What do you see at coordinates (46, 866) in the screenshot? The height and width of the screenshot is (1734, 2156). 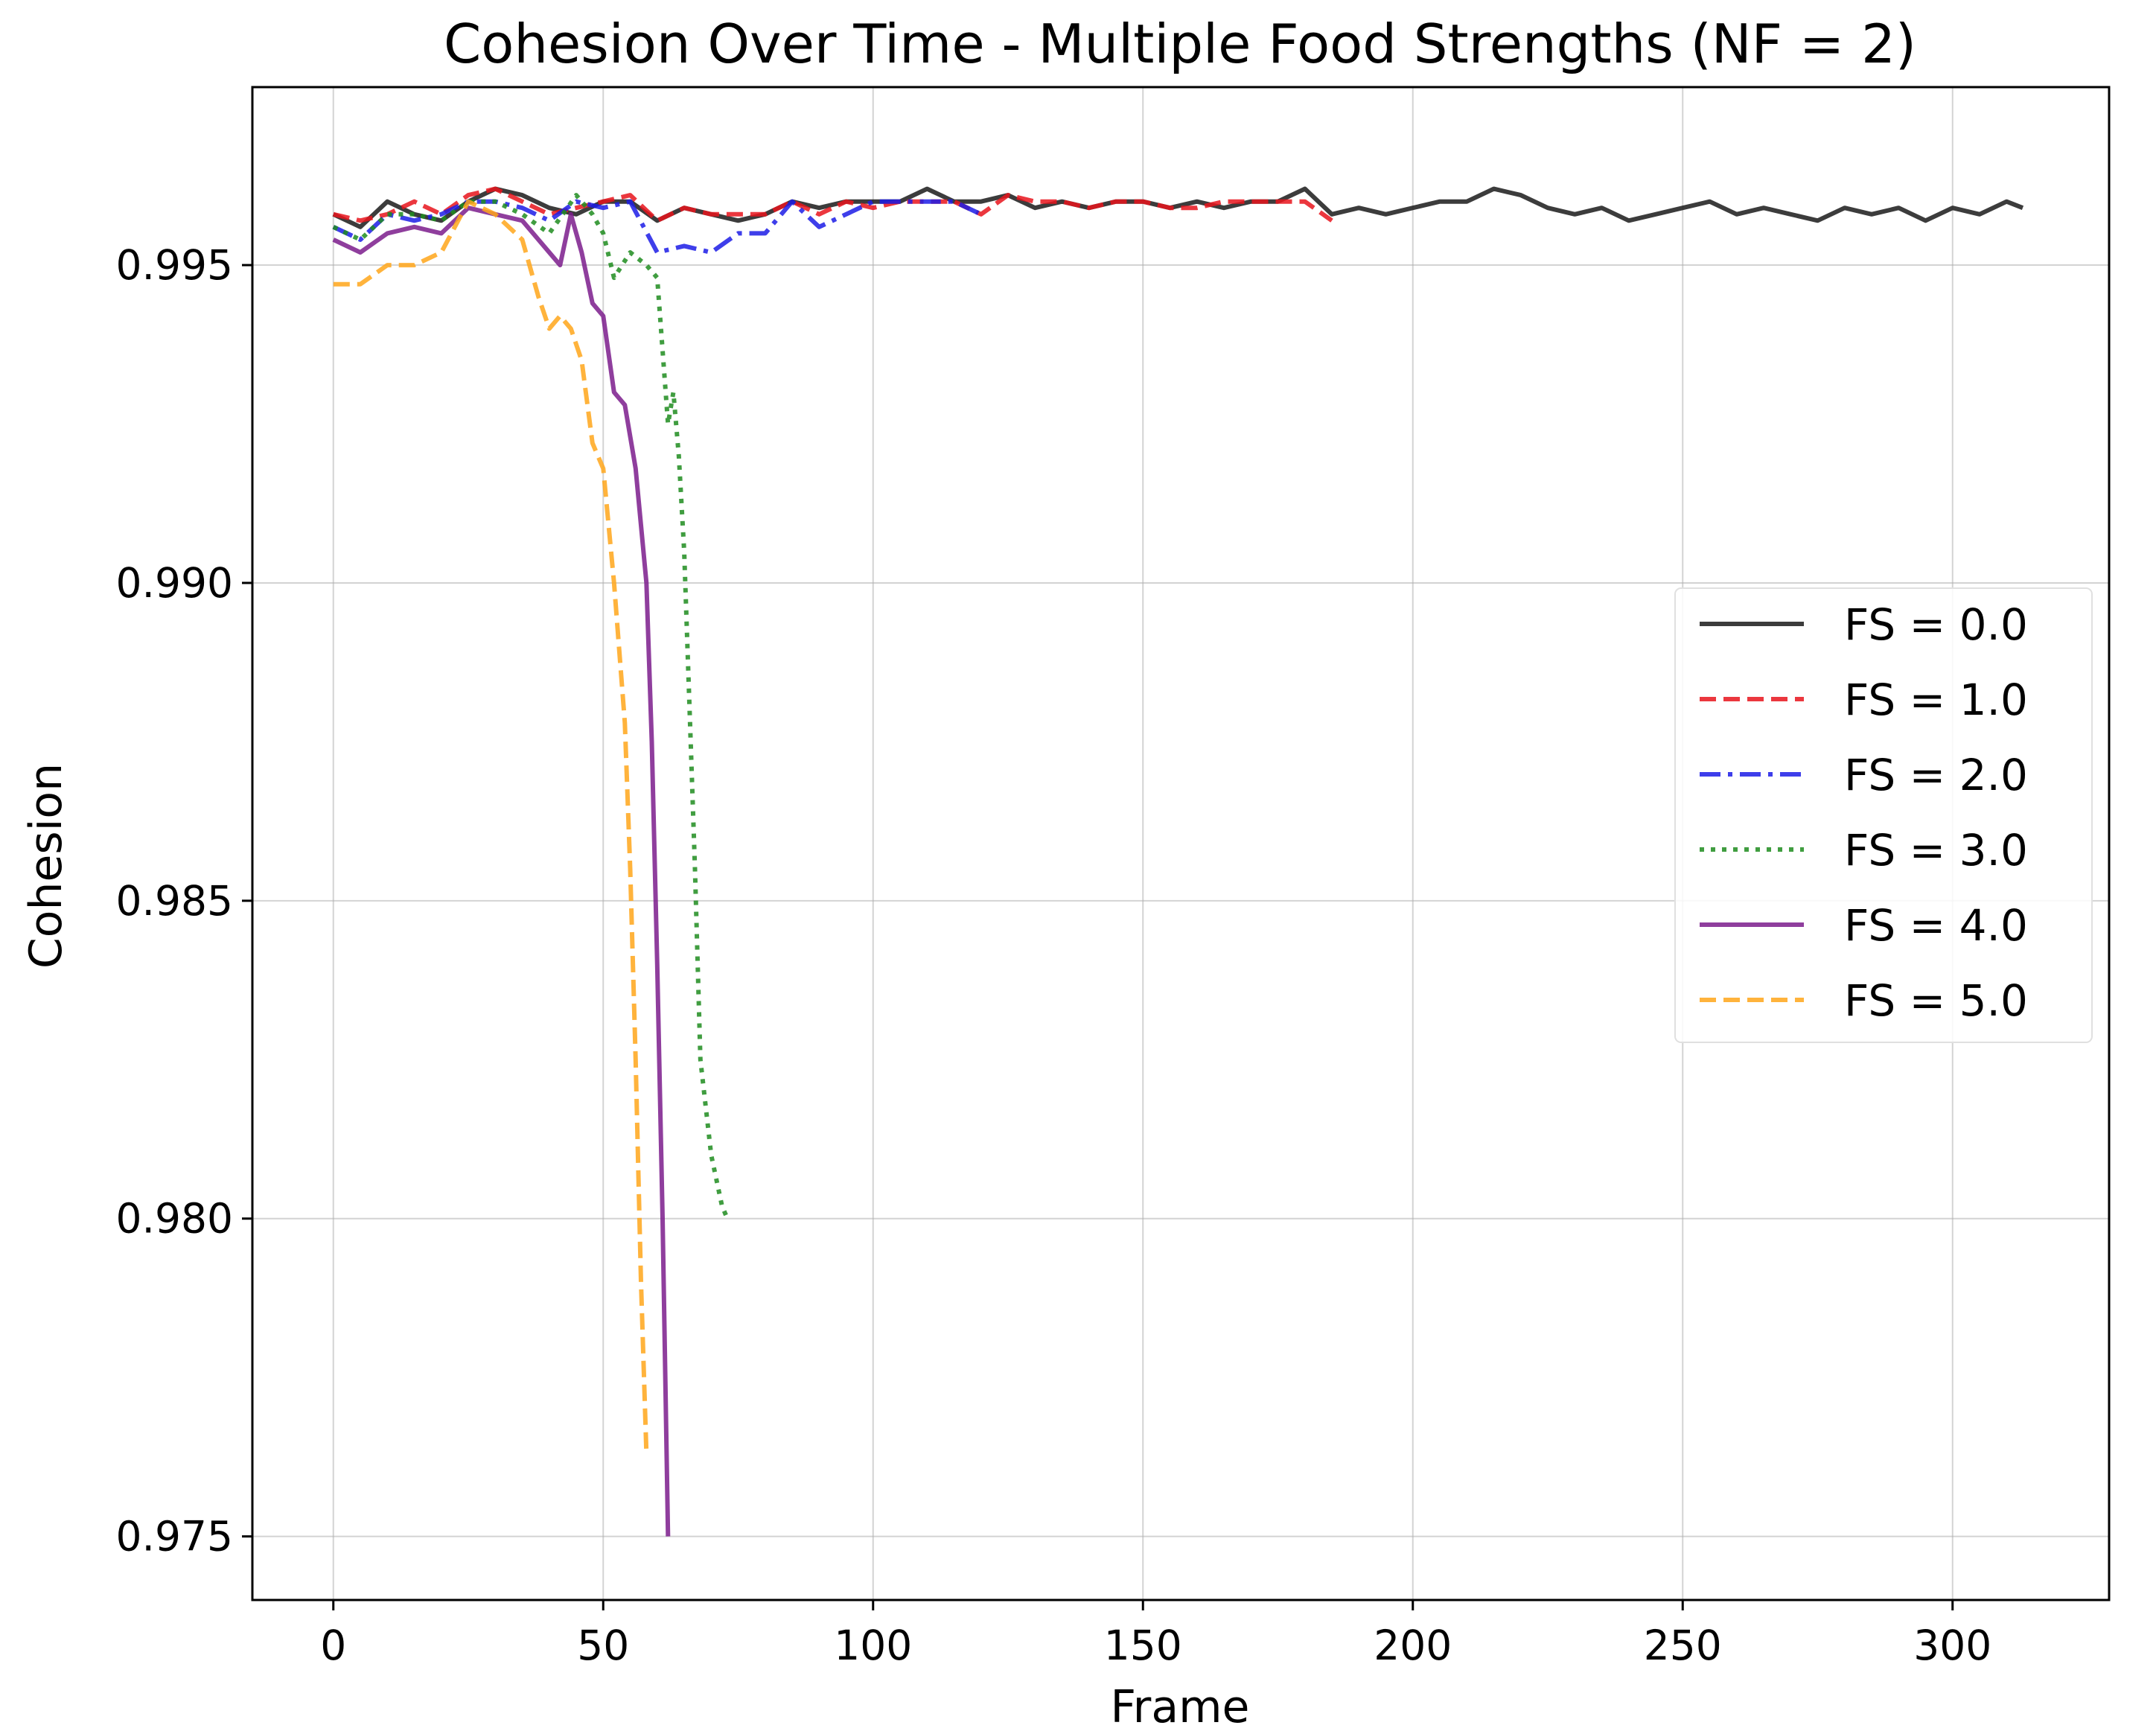 I see `y-axis-label: Cohesion` at bounding box center [46, 866].